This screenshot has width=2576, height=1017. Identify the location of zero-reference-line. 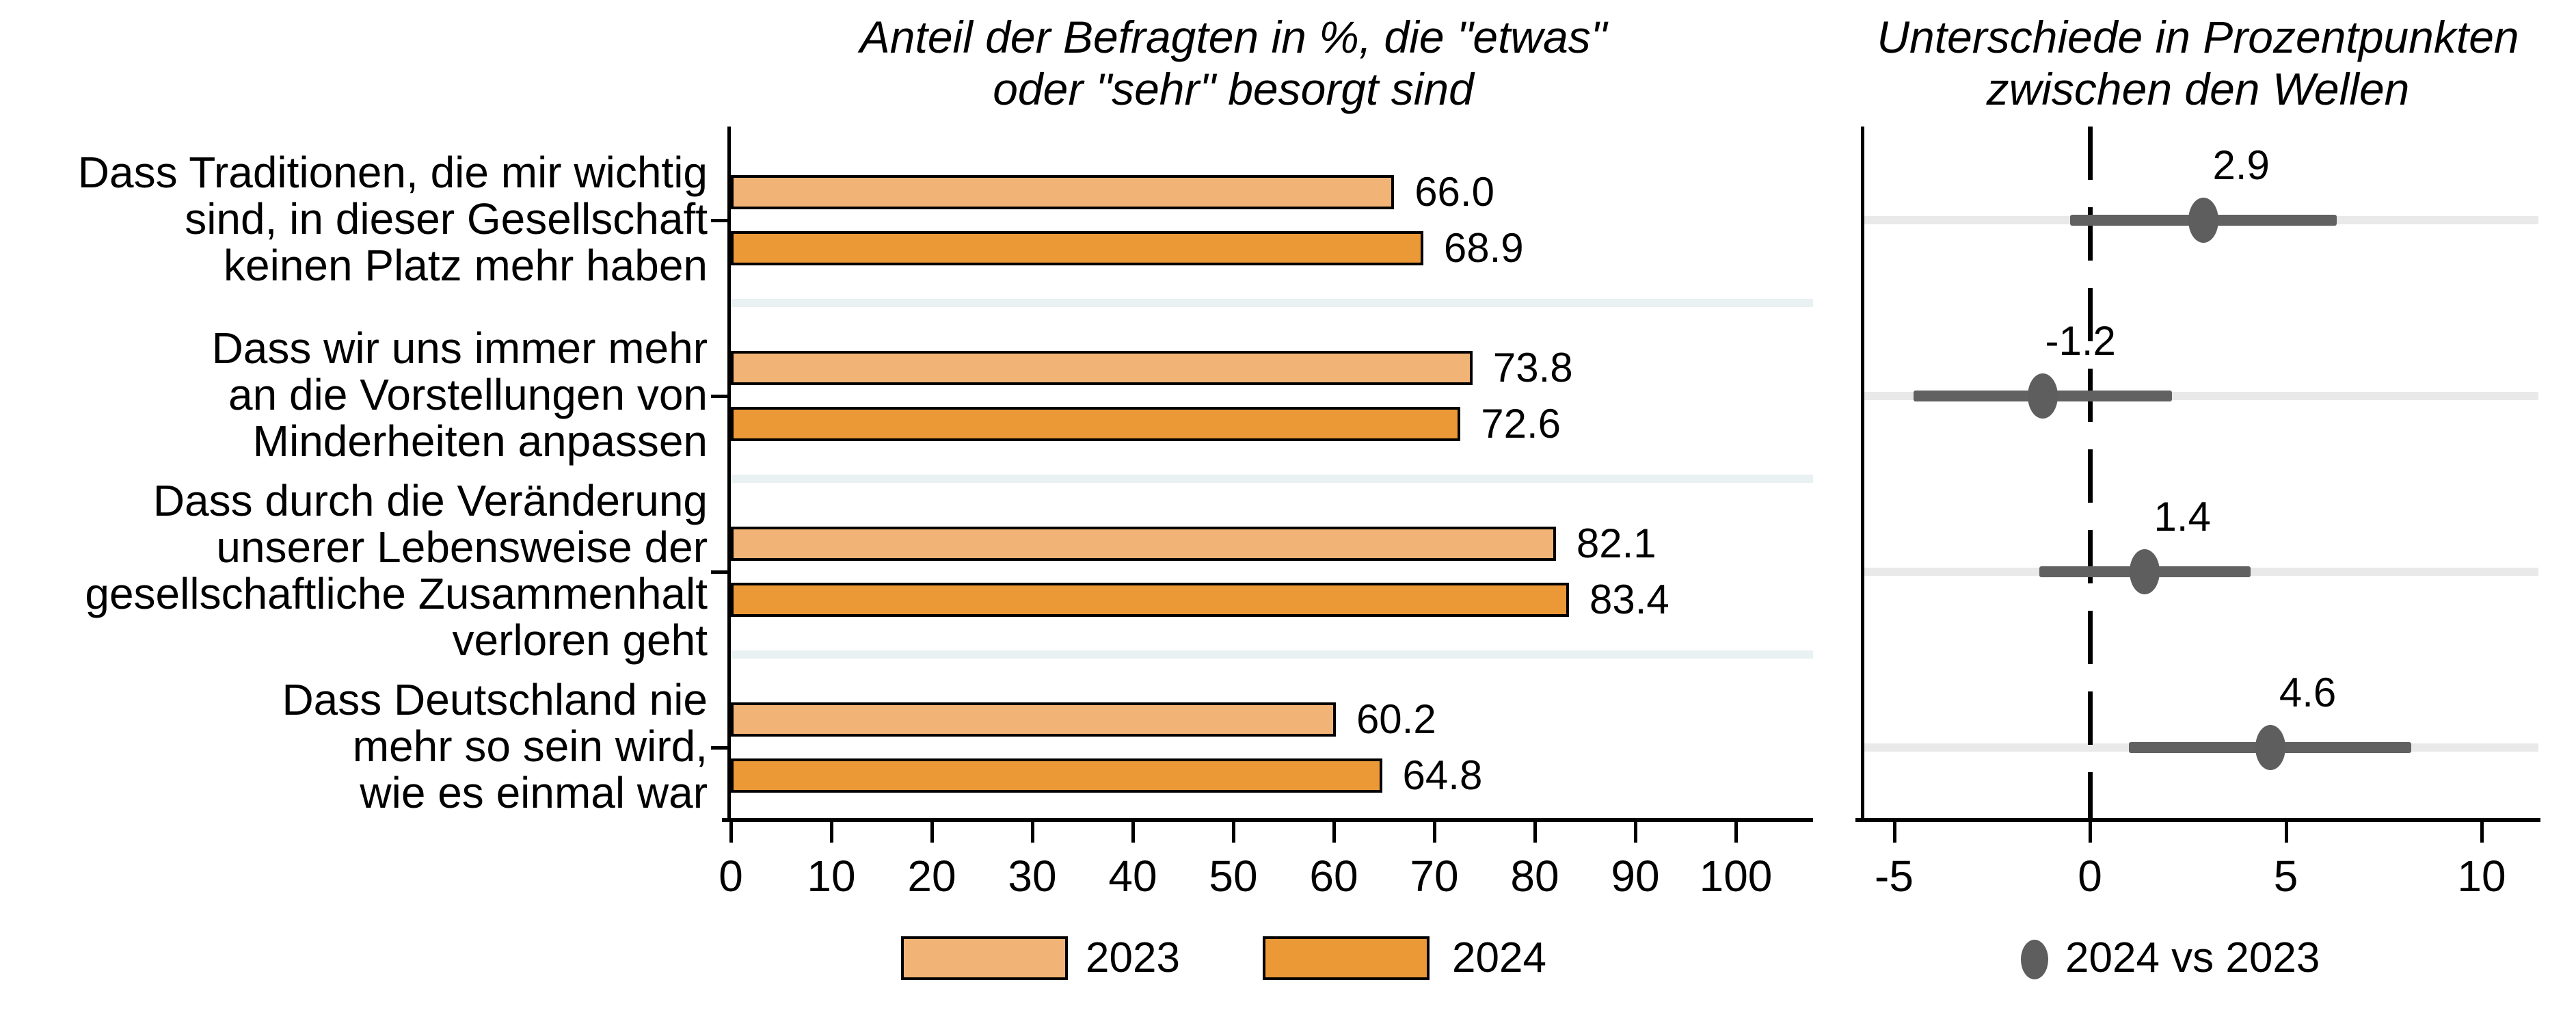
(2090, 472).